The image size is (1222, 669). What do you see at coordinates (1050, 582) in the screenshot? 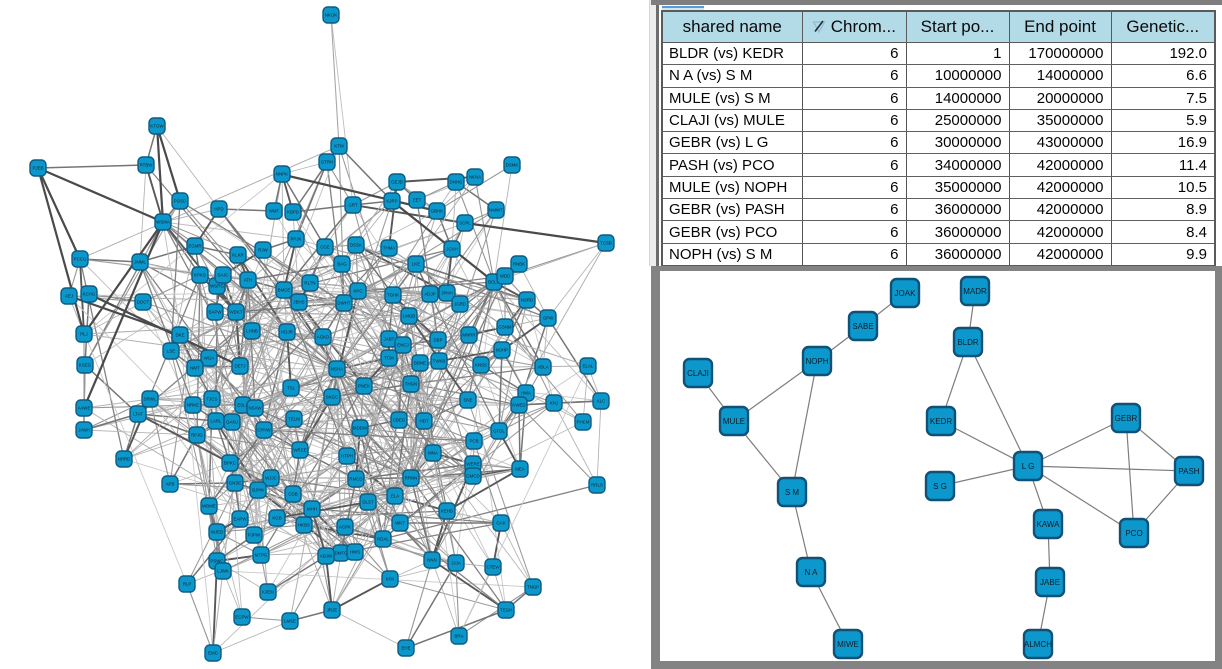
I see `svg-text: JABE` at bounding box center [1050, 582].